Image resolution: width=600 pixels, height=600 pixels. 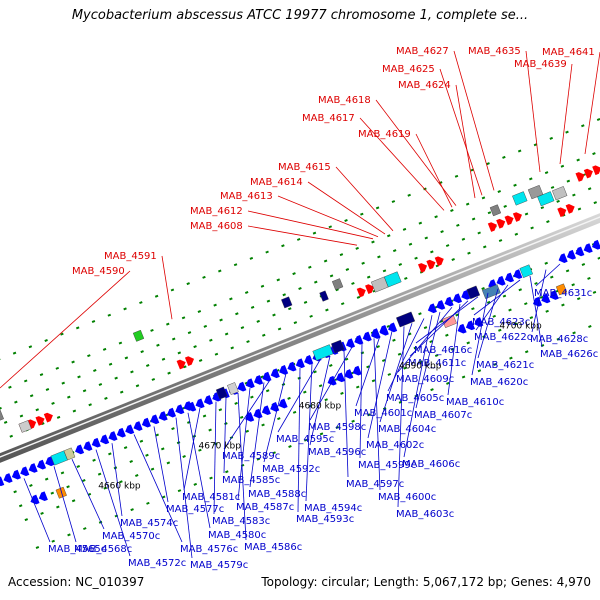 What do you see at coordinates (131, 536) in the screenshot?
I see `reverse-gene-label: MAB_4570c` at bounding box center [131, 536].